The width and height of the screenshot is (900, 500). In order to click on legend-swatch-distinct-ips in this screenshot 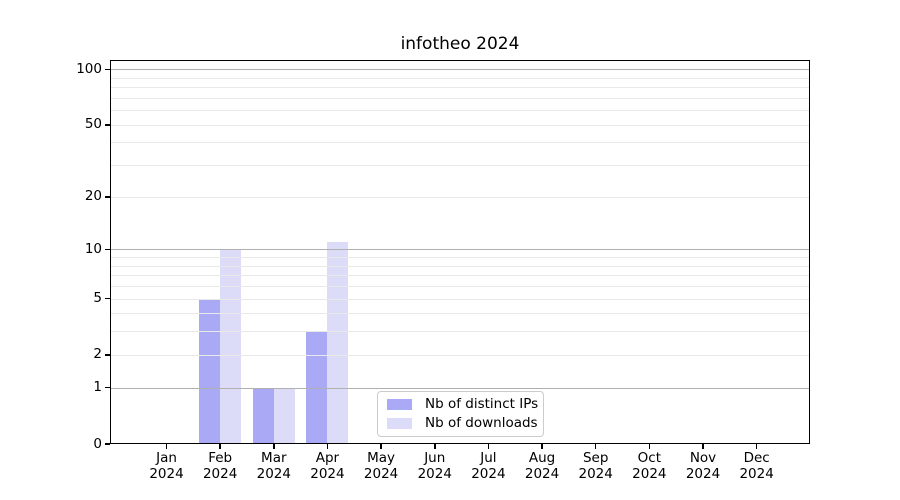, I will do `click(399, 404)`.